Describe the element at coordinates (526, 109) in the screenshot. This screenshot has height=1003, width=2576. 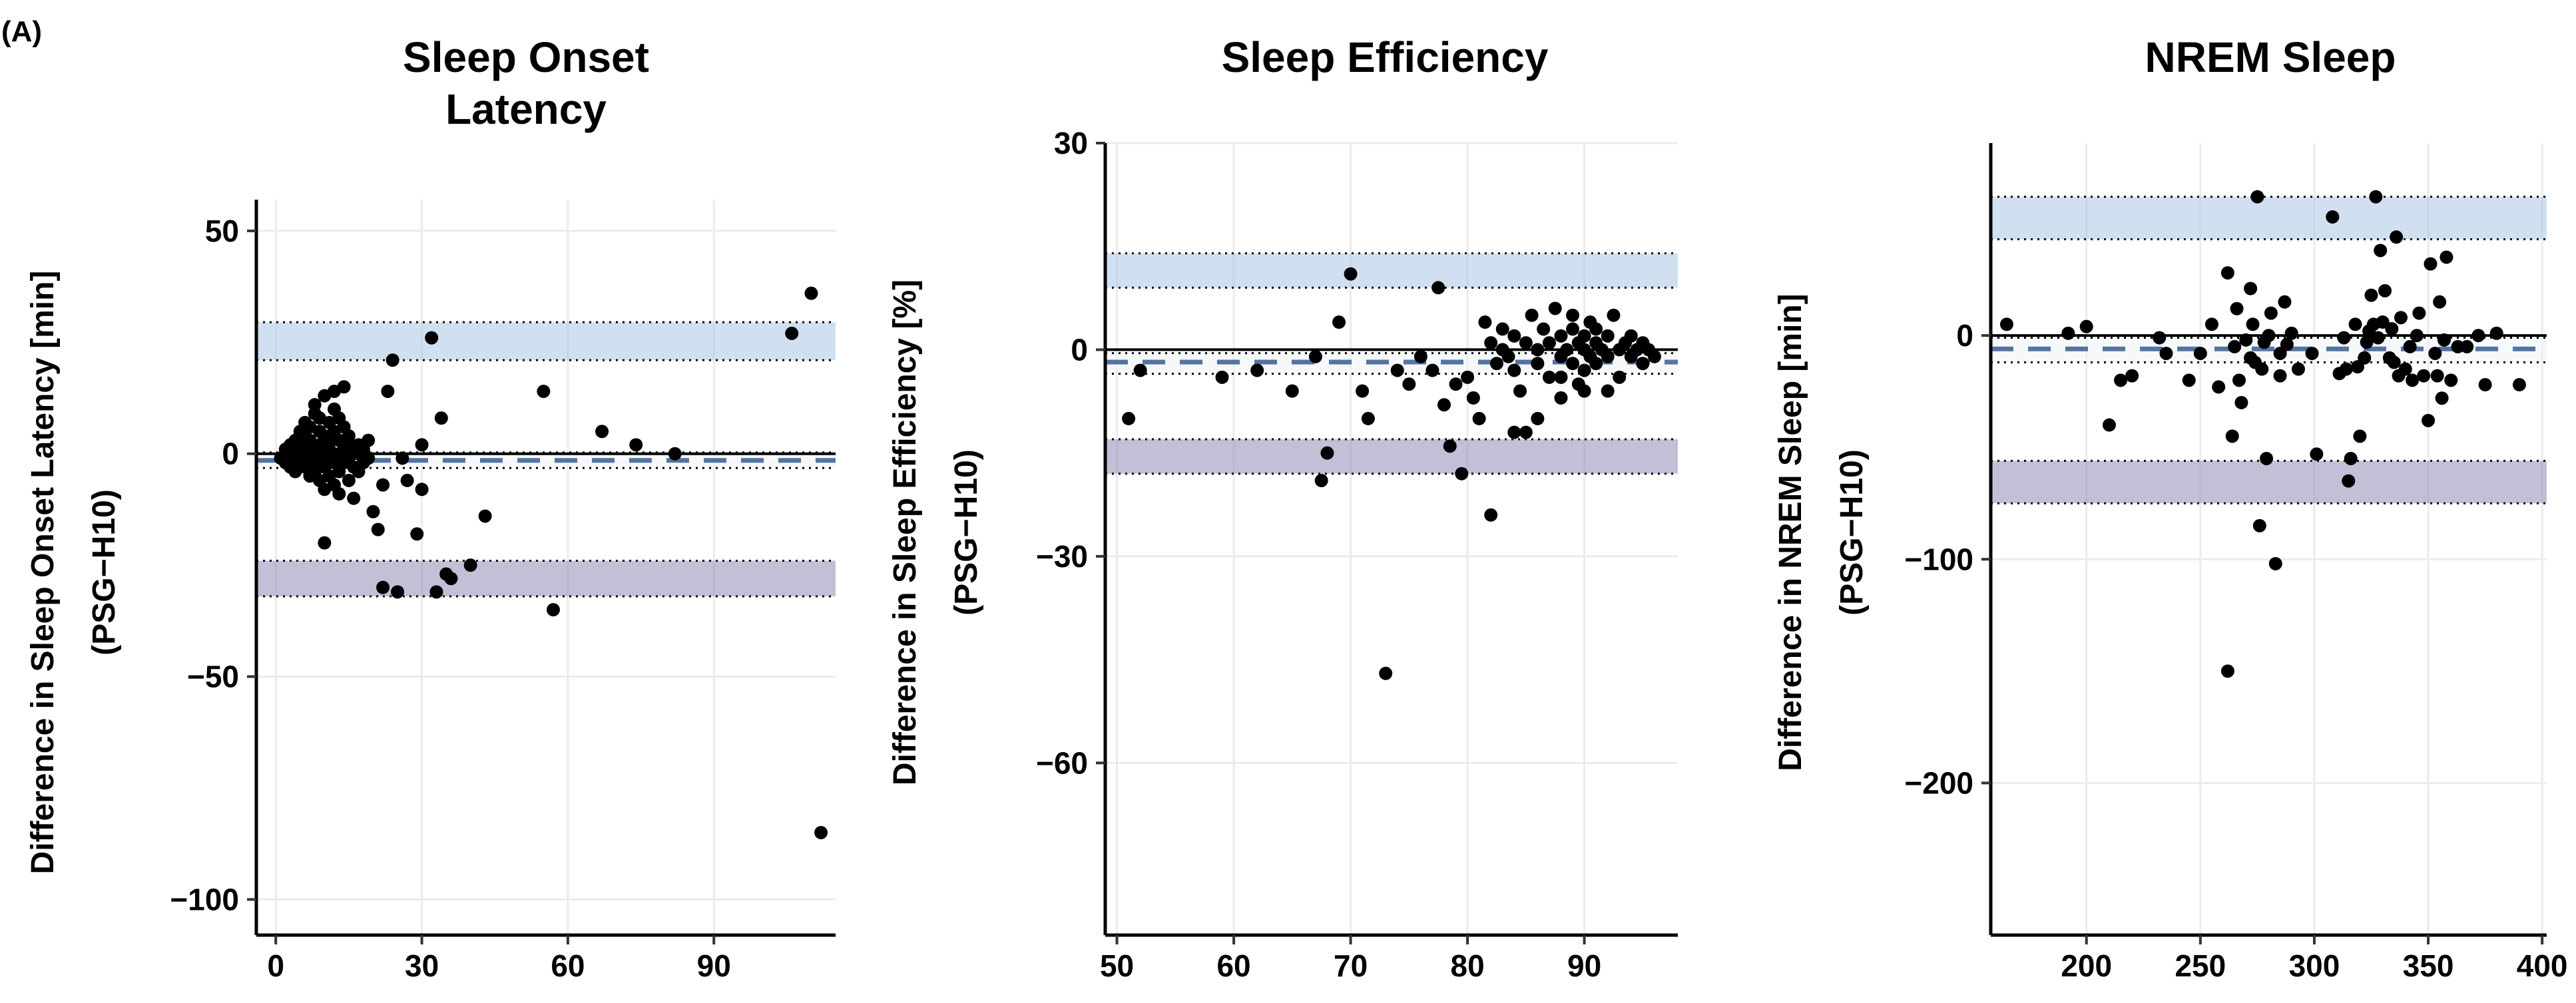
I see `chart-title: Latency` at that location.